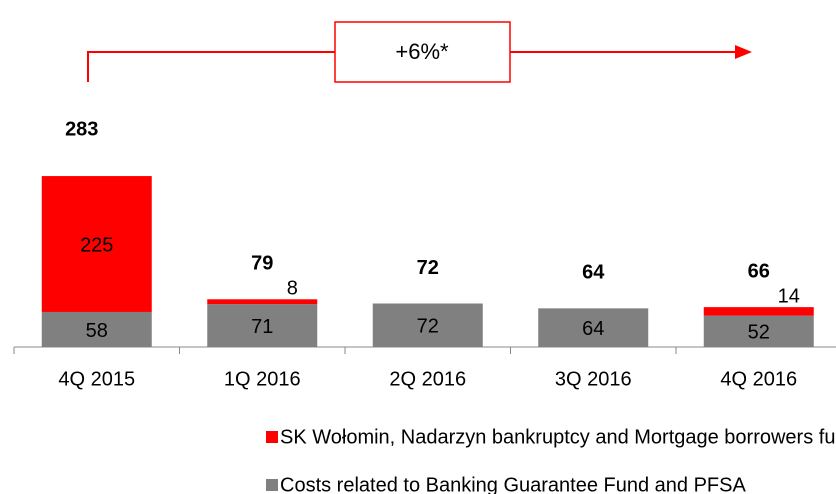  Describe the element at coordinates (593, 379) in the screenshot. I see `x-tick-label: 3Q 2016` at that location.